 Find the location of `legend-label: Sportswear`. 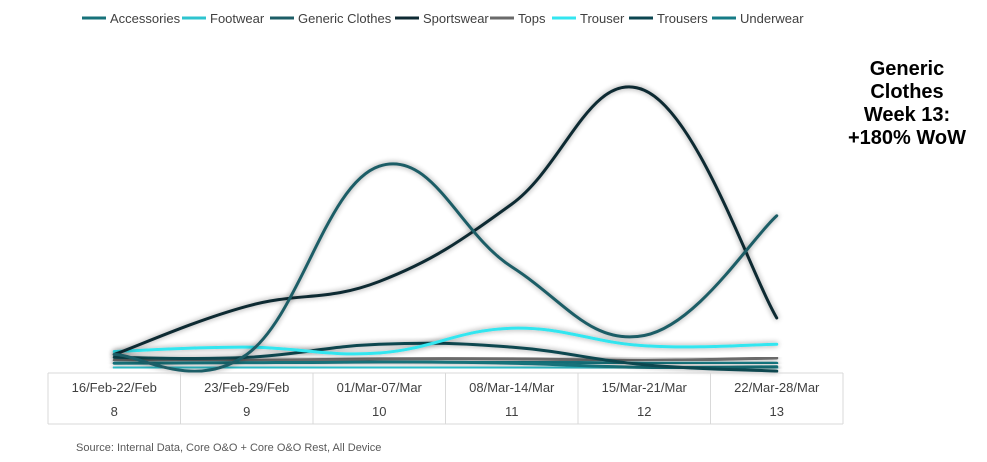

legend-label: Sportswear is located at coordinates (456, 18).